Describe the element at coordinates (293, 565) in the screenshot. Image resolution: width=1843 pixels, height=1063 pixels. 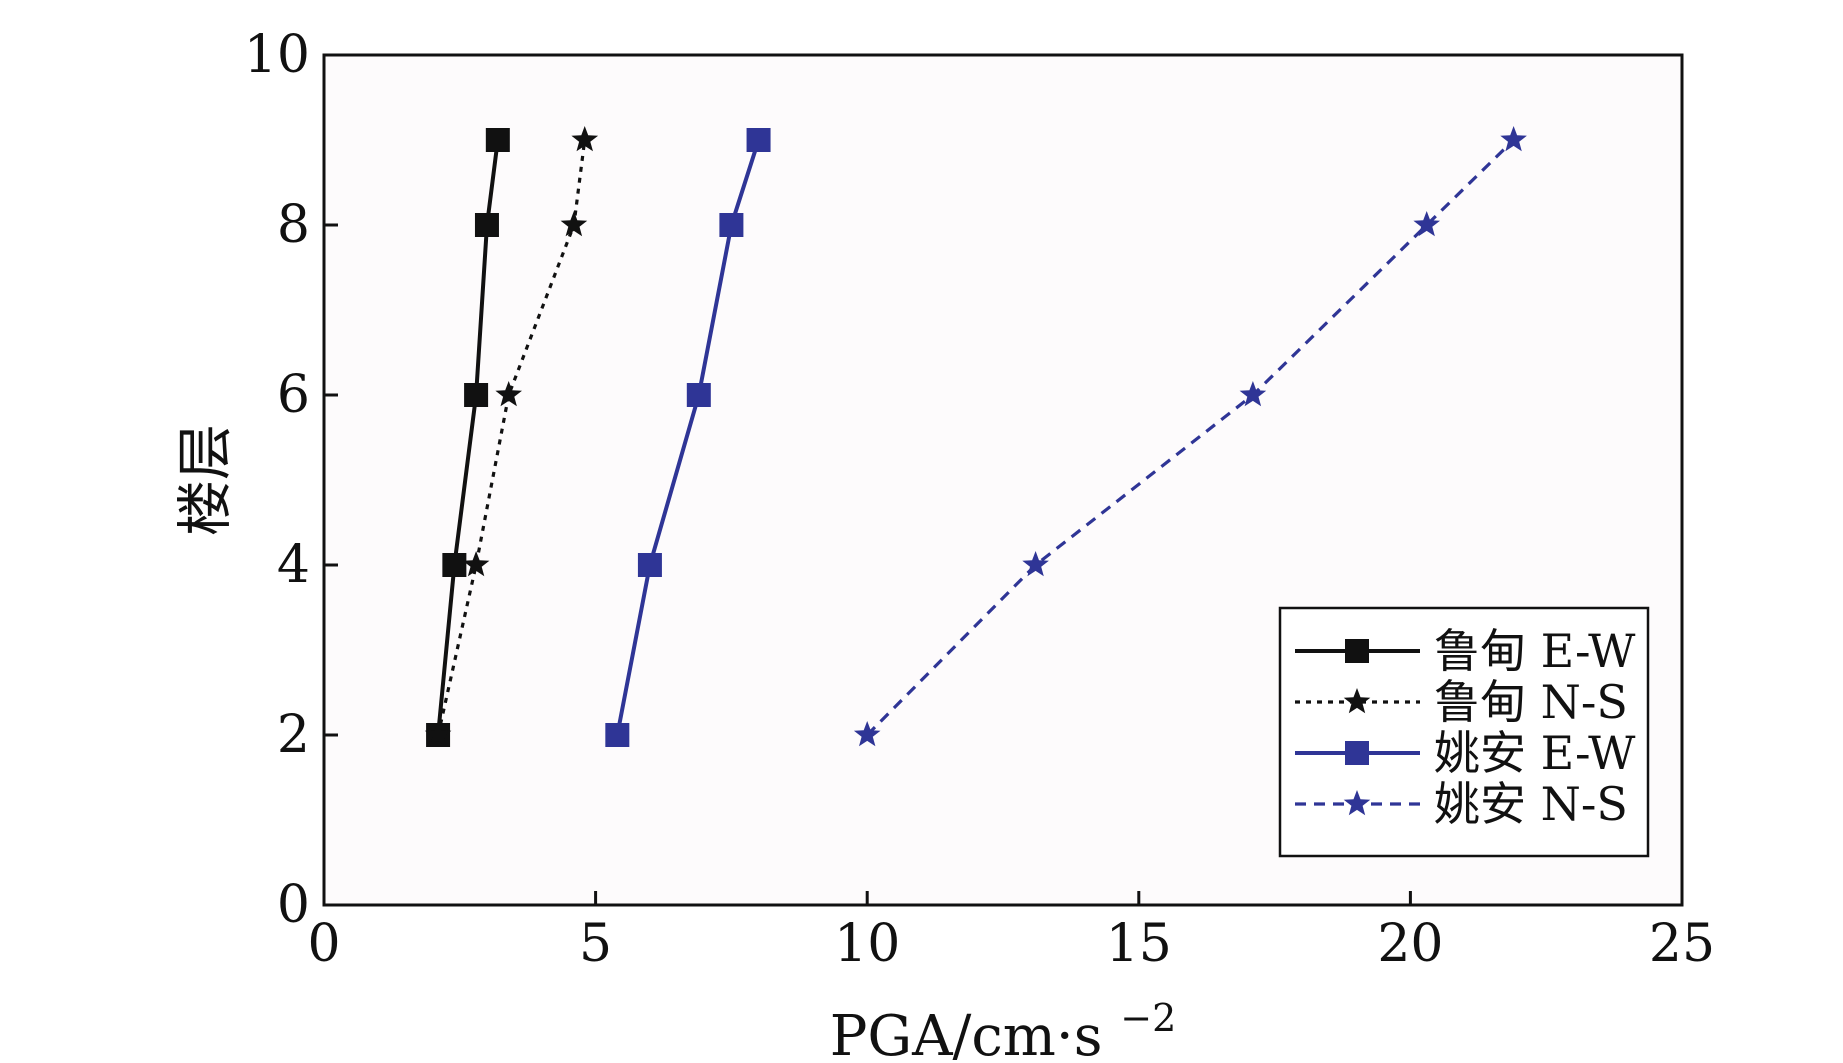
I see `y-tick-label: 4` at that location.